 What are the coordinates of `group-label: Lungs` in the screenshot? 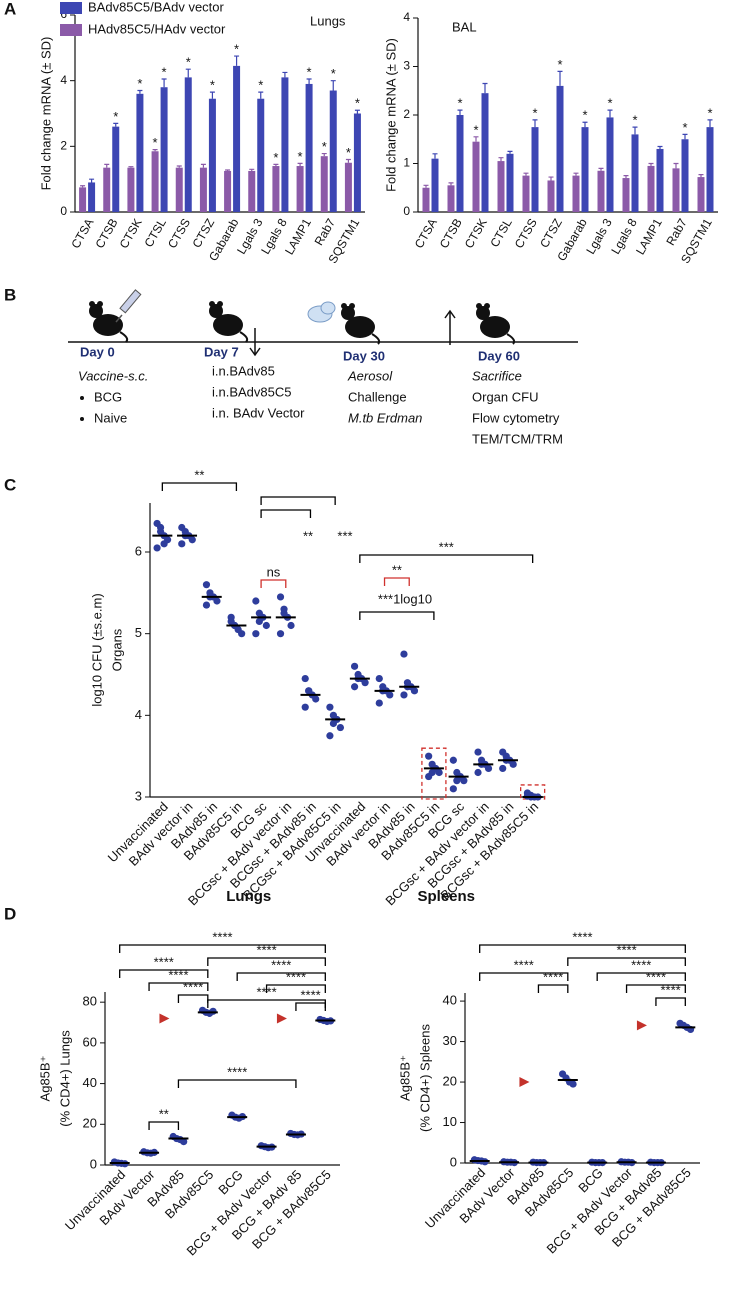 It's located at (248, 896).